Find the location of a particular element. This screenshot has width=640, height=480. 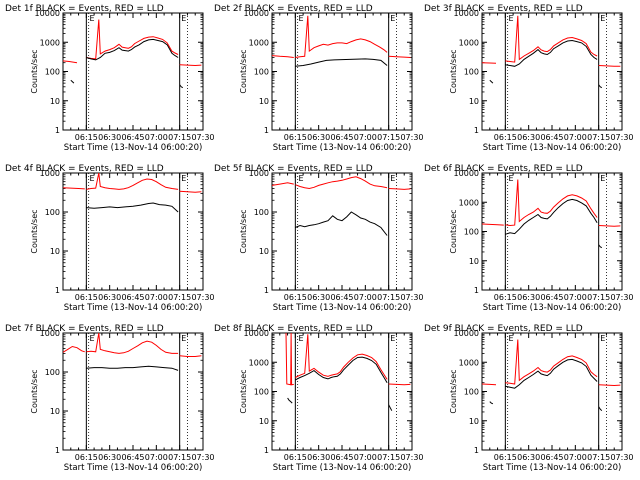

panel-title: Det 8f BLACK = Events, RED = LLD is located at coordinates (293, 329).